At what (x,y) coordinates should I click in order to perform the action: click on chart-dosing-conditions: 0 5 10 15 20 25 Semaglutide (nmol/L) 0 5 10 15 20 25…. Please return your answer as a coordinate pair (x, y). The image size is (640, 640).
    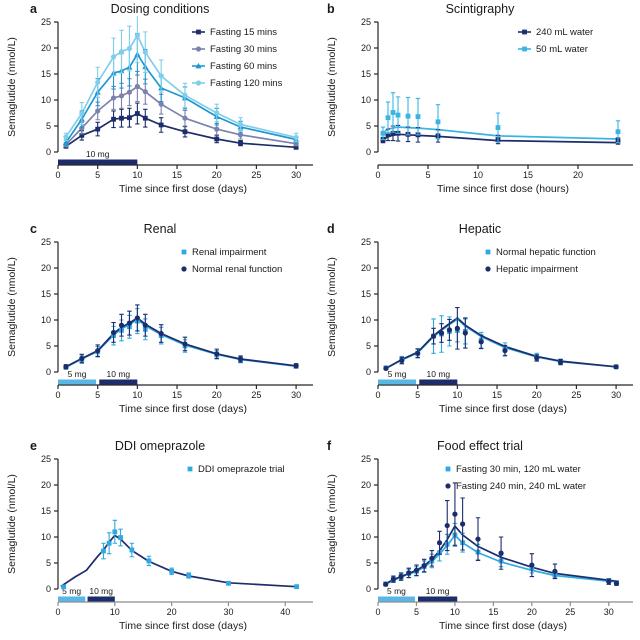
    Looking at the image, I should click on (159, 105).